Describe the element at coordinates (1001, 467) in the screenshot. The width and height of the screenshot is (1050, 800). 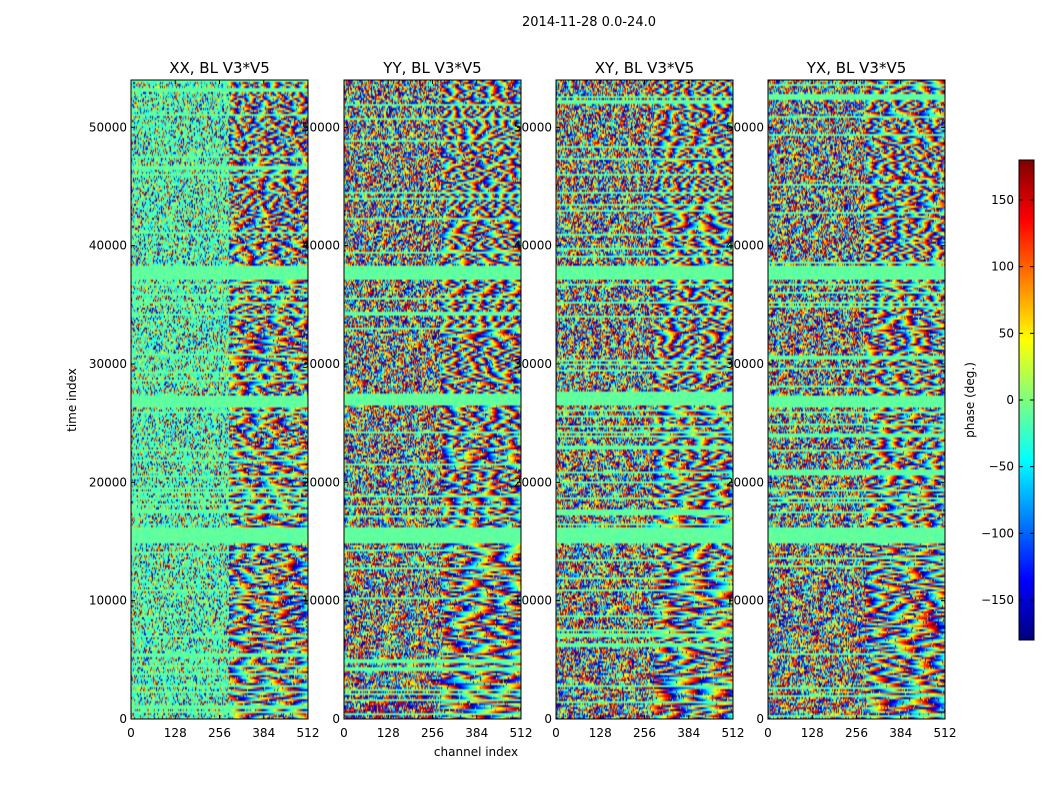
I see `colorbar-tick-label: −50` at that location.